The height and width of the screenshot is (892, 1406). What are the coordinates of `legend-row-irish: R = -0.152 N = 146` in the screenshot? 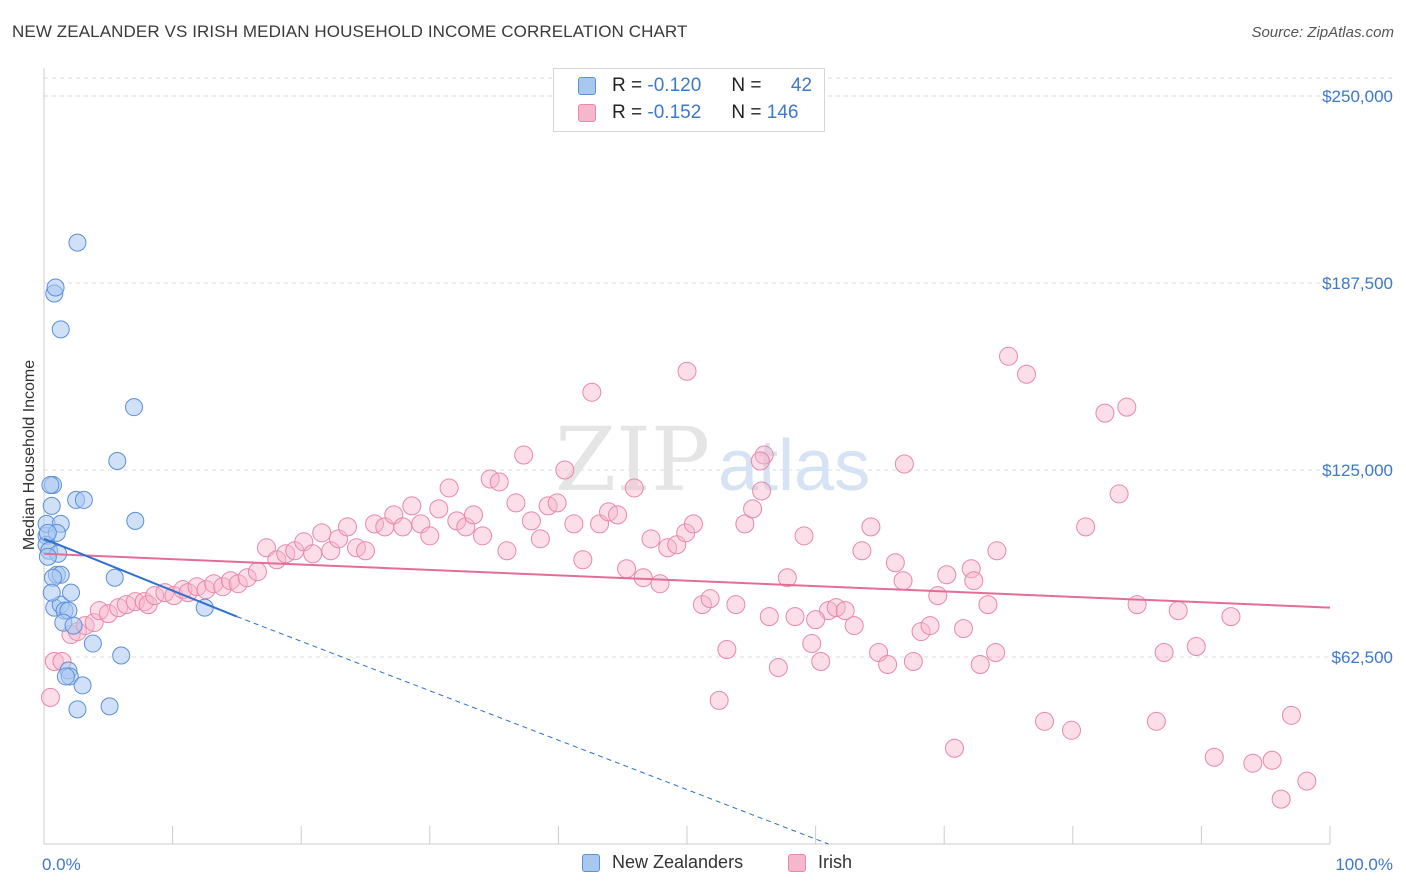 It's located at (692, 113).